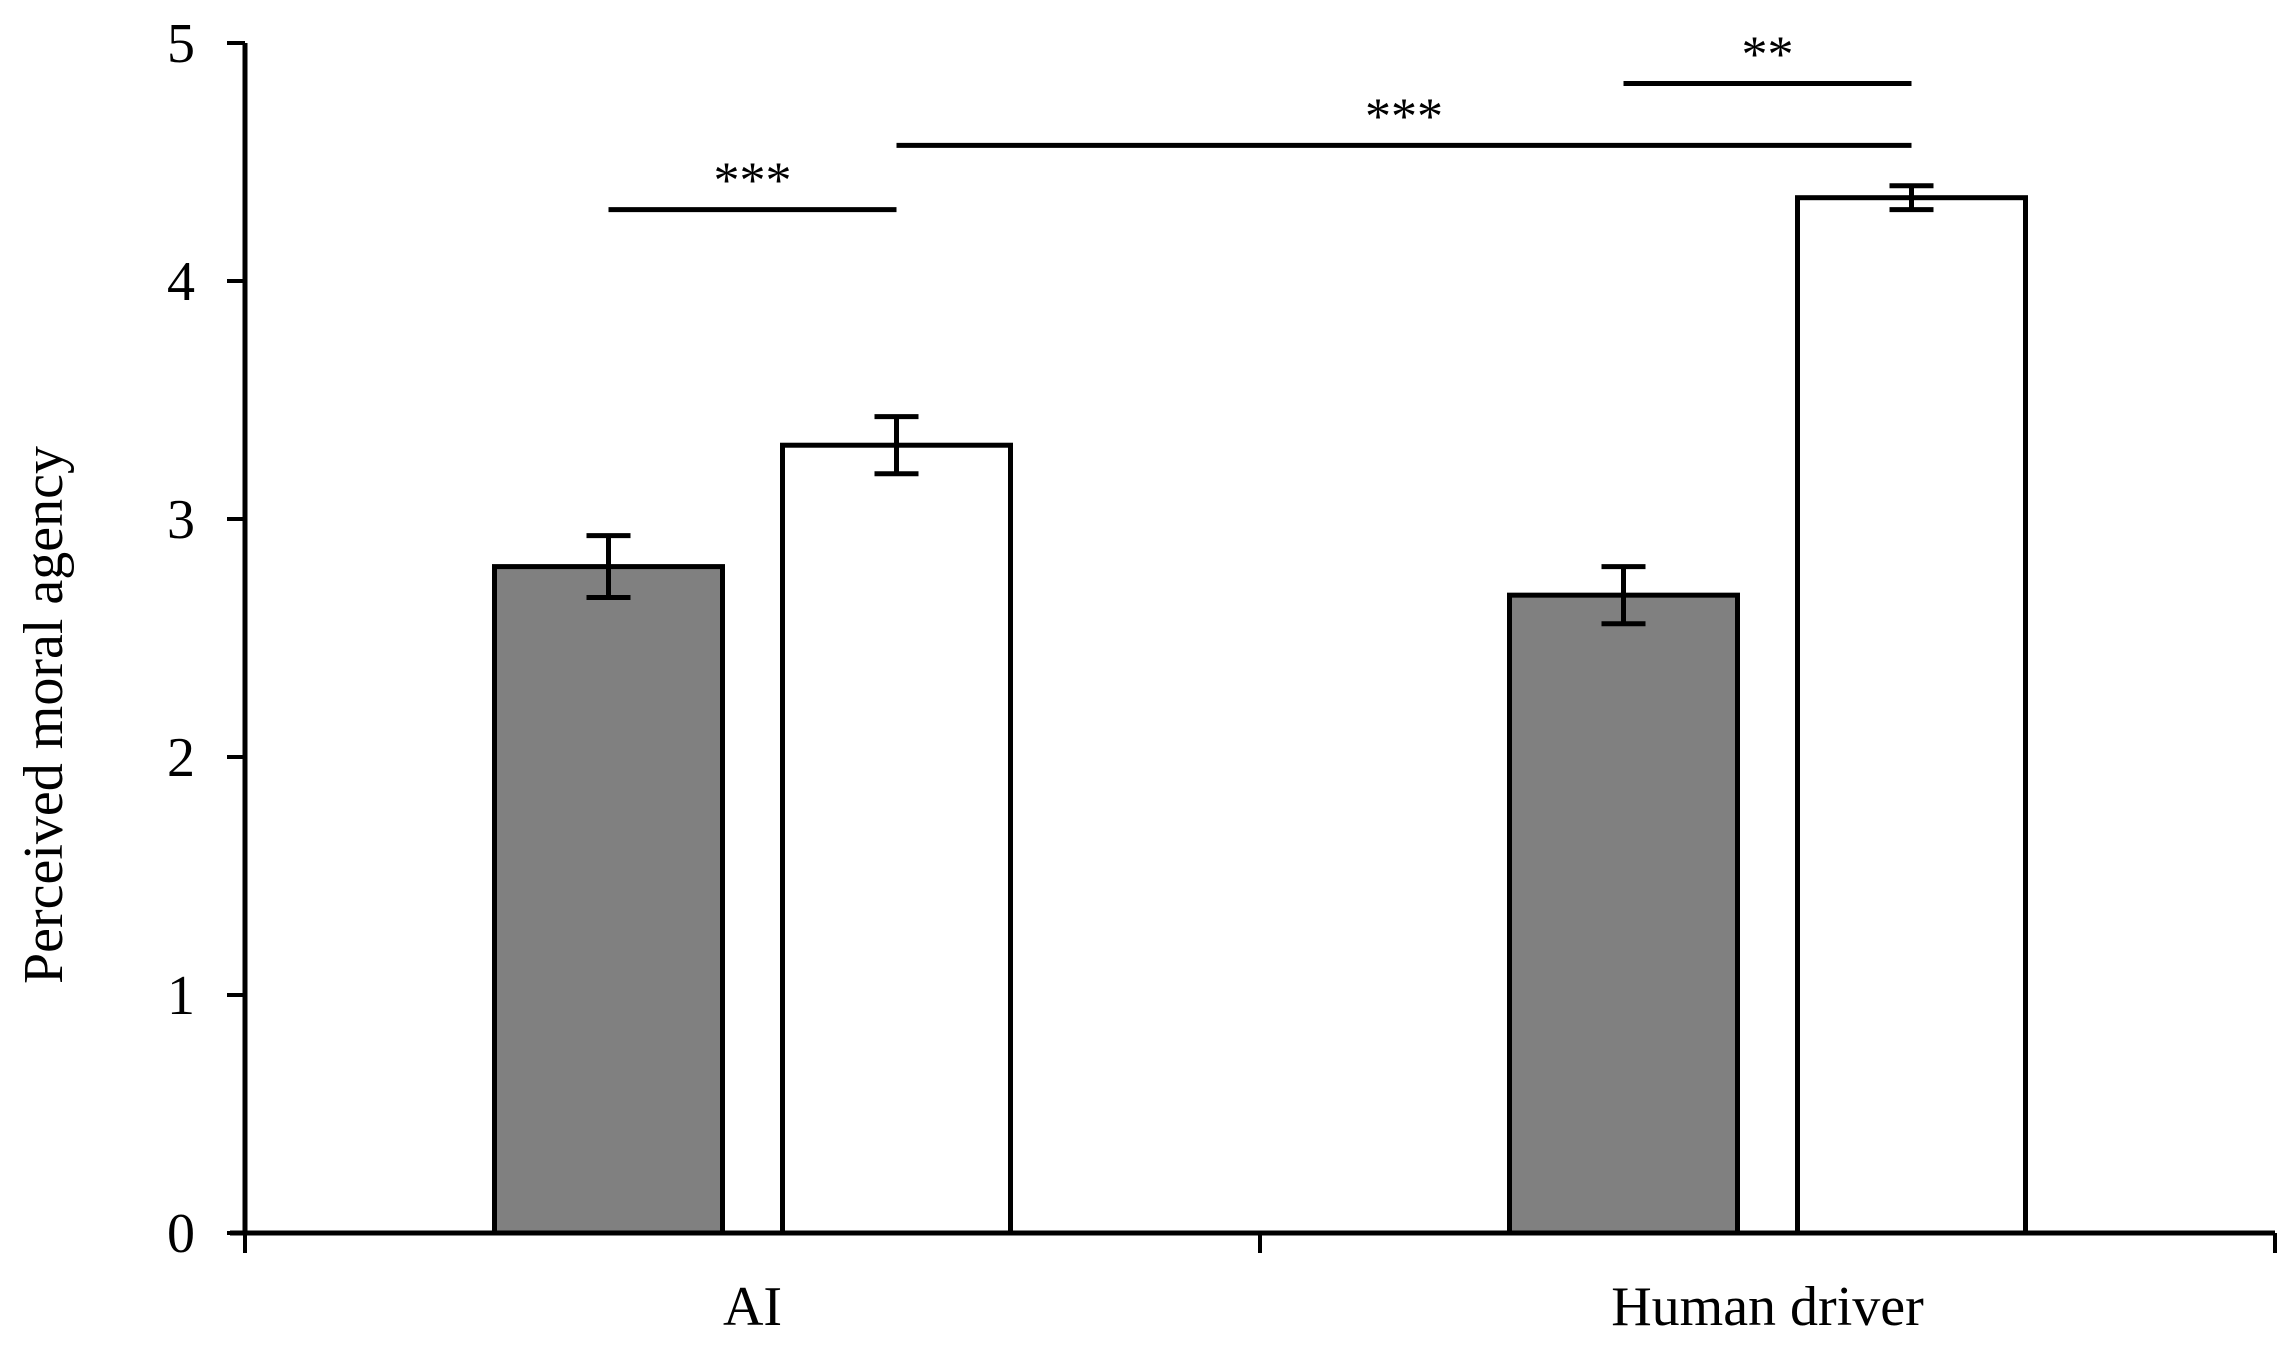 The height and width of the screenshot is (1361, 2294). I want to click on y-tick-label: 1, so click(181, 996).